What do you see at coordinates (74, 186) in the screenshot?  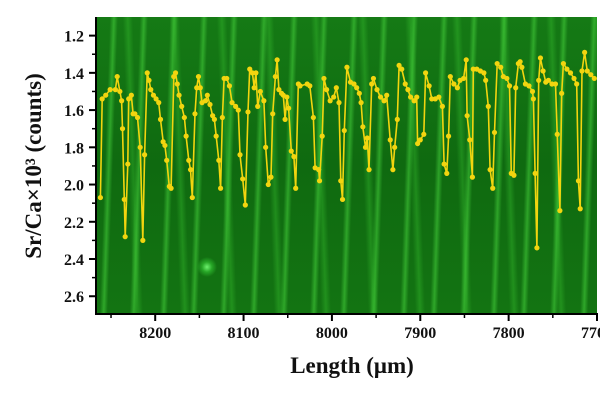 I see `y-tick-label: 2.0` at bounding box center [74, 186].